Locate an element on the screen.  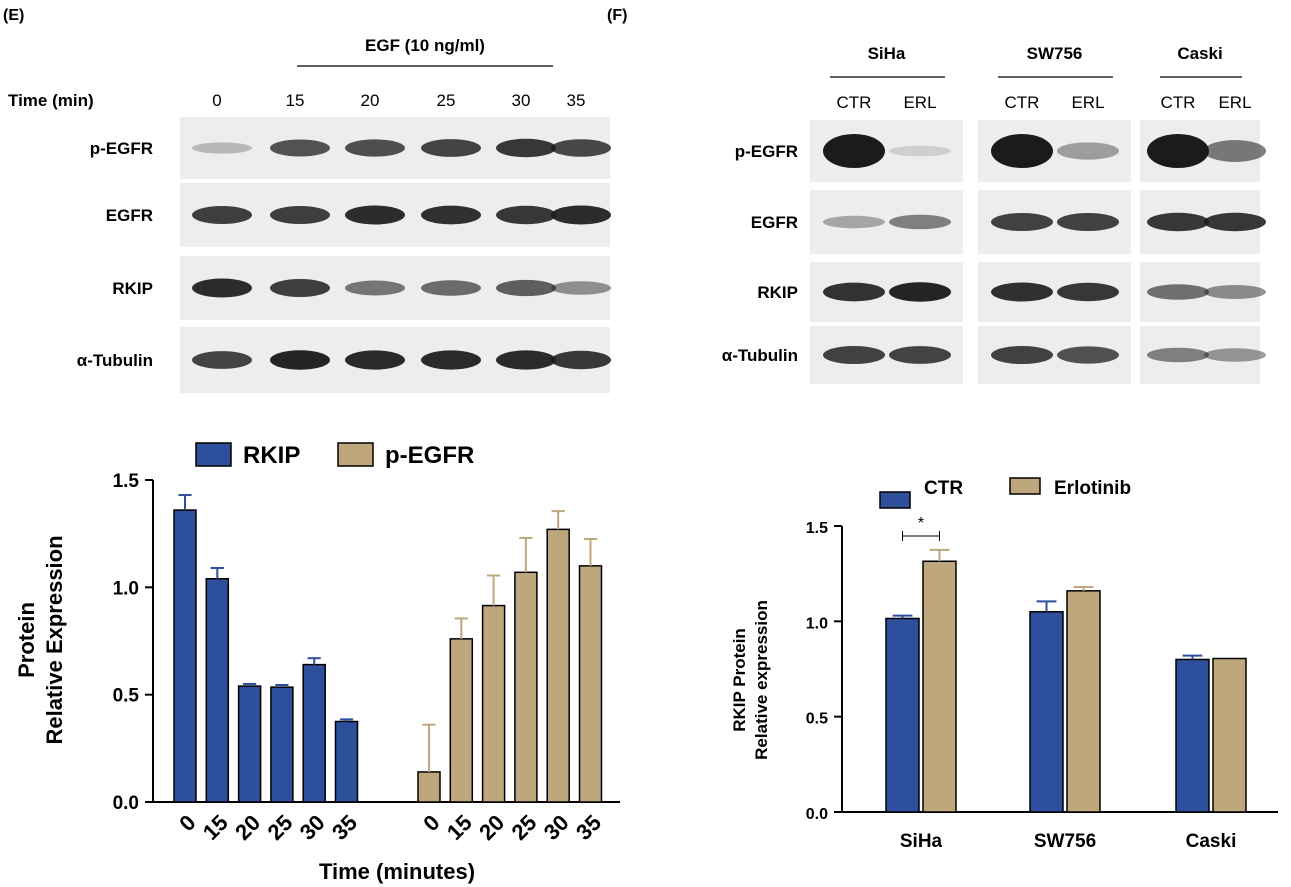
y-tick-label: 1.5 is located at coordinates (126, 481).